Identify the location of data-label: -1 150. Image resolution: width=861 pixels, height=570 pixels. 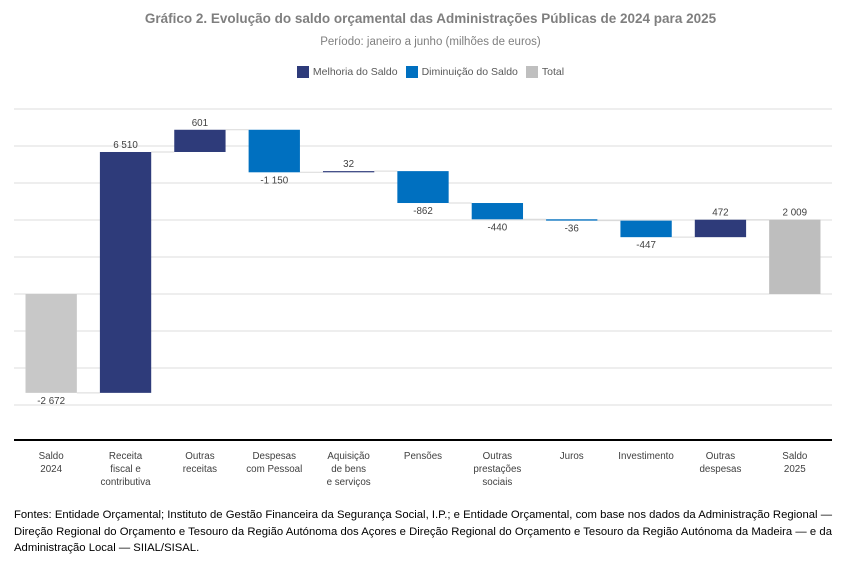
(274, 180).